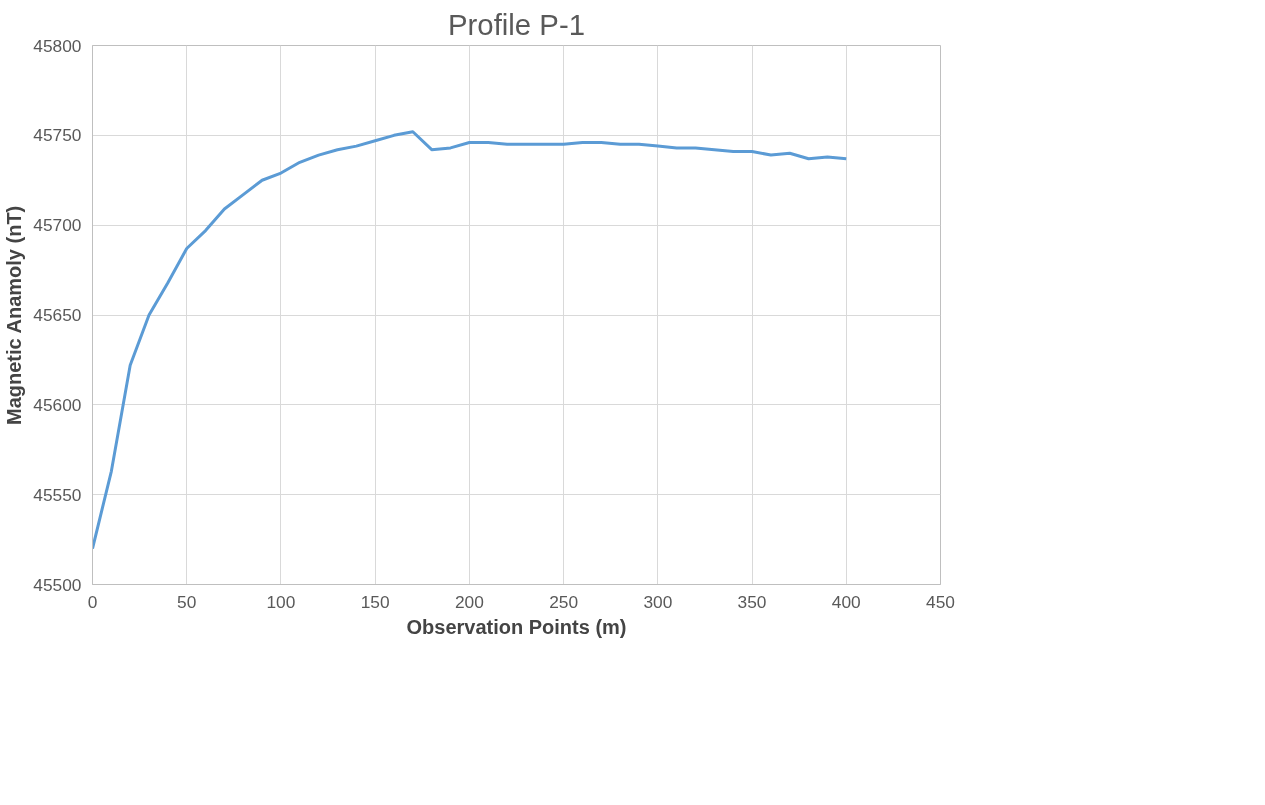 Image resolution: width=1265 pixels, height=805 pixels. Describe the element at coordinates (57, 315) in the screenshot. I see `y-tick-label: 45650` at that location.